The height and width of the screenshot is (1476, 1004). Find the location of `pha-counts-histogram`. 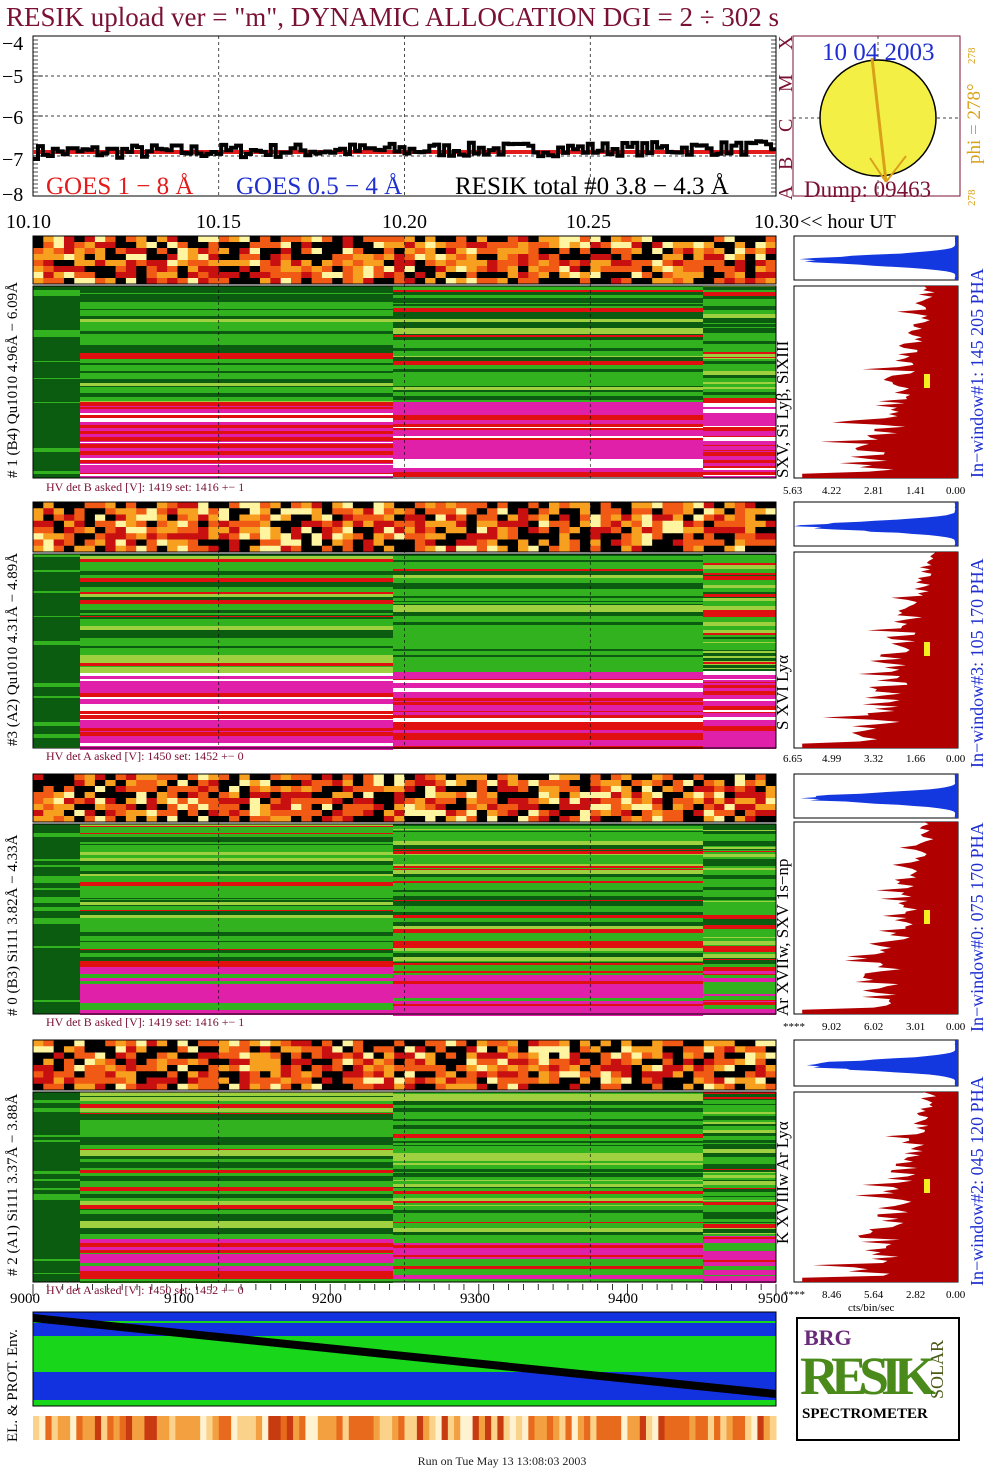

pha-counts-histogram is located at coordinates (876, 524).